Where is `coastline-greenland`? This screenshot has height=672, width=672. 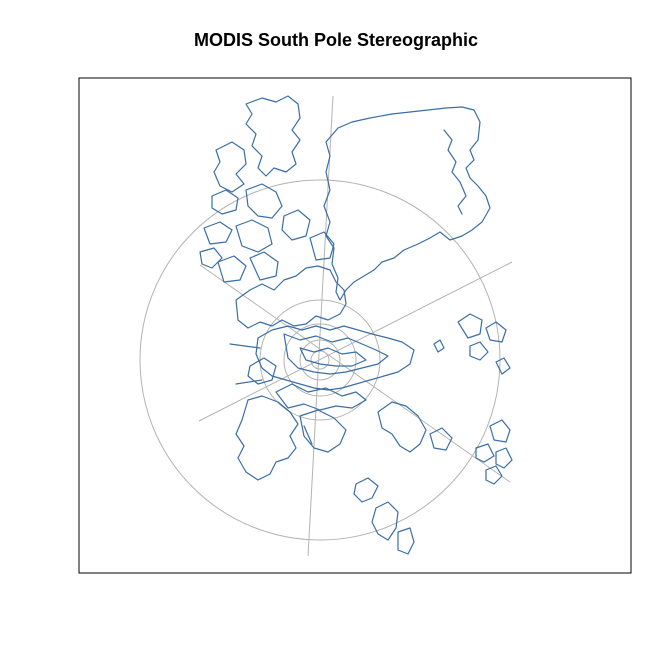
coastline-greenland is located at coordinates (407, 203).